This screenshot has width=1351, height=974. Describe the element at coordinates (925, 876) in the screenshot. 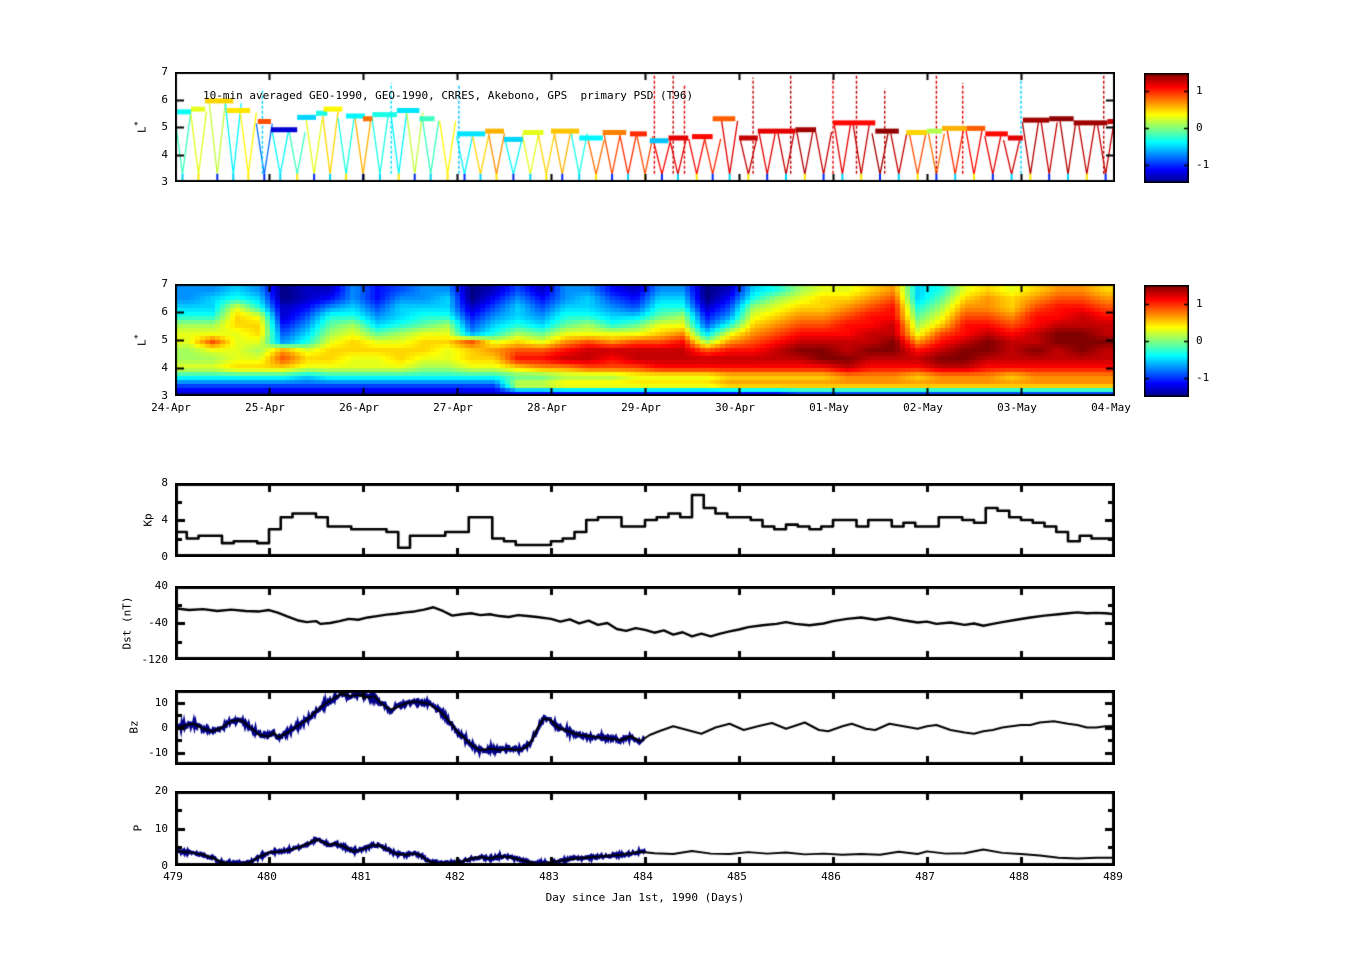

I see `xtick-label: 487` at that location.